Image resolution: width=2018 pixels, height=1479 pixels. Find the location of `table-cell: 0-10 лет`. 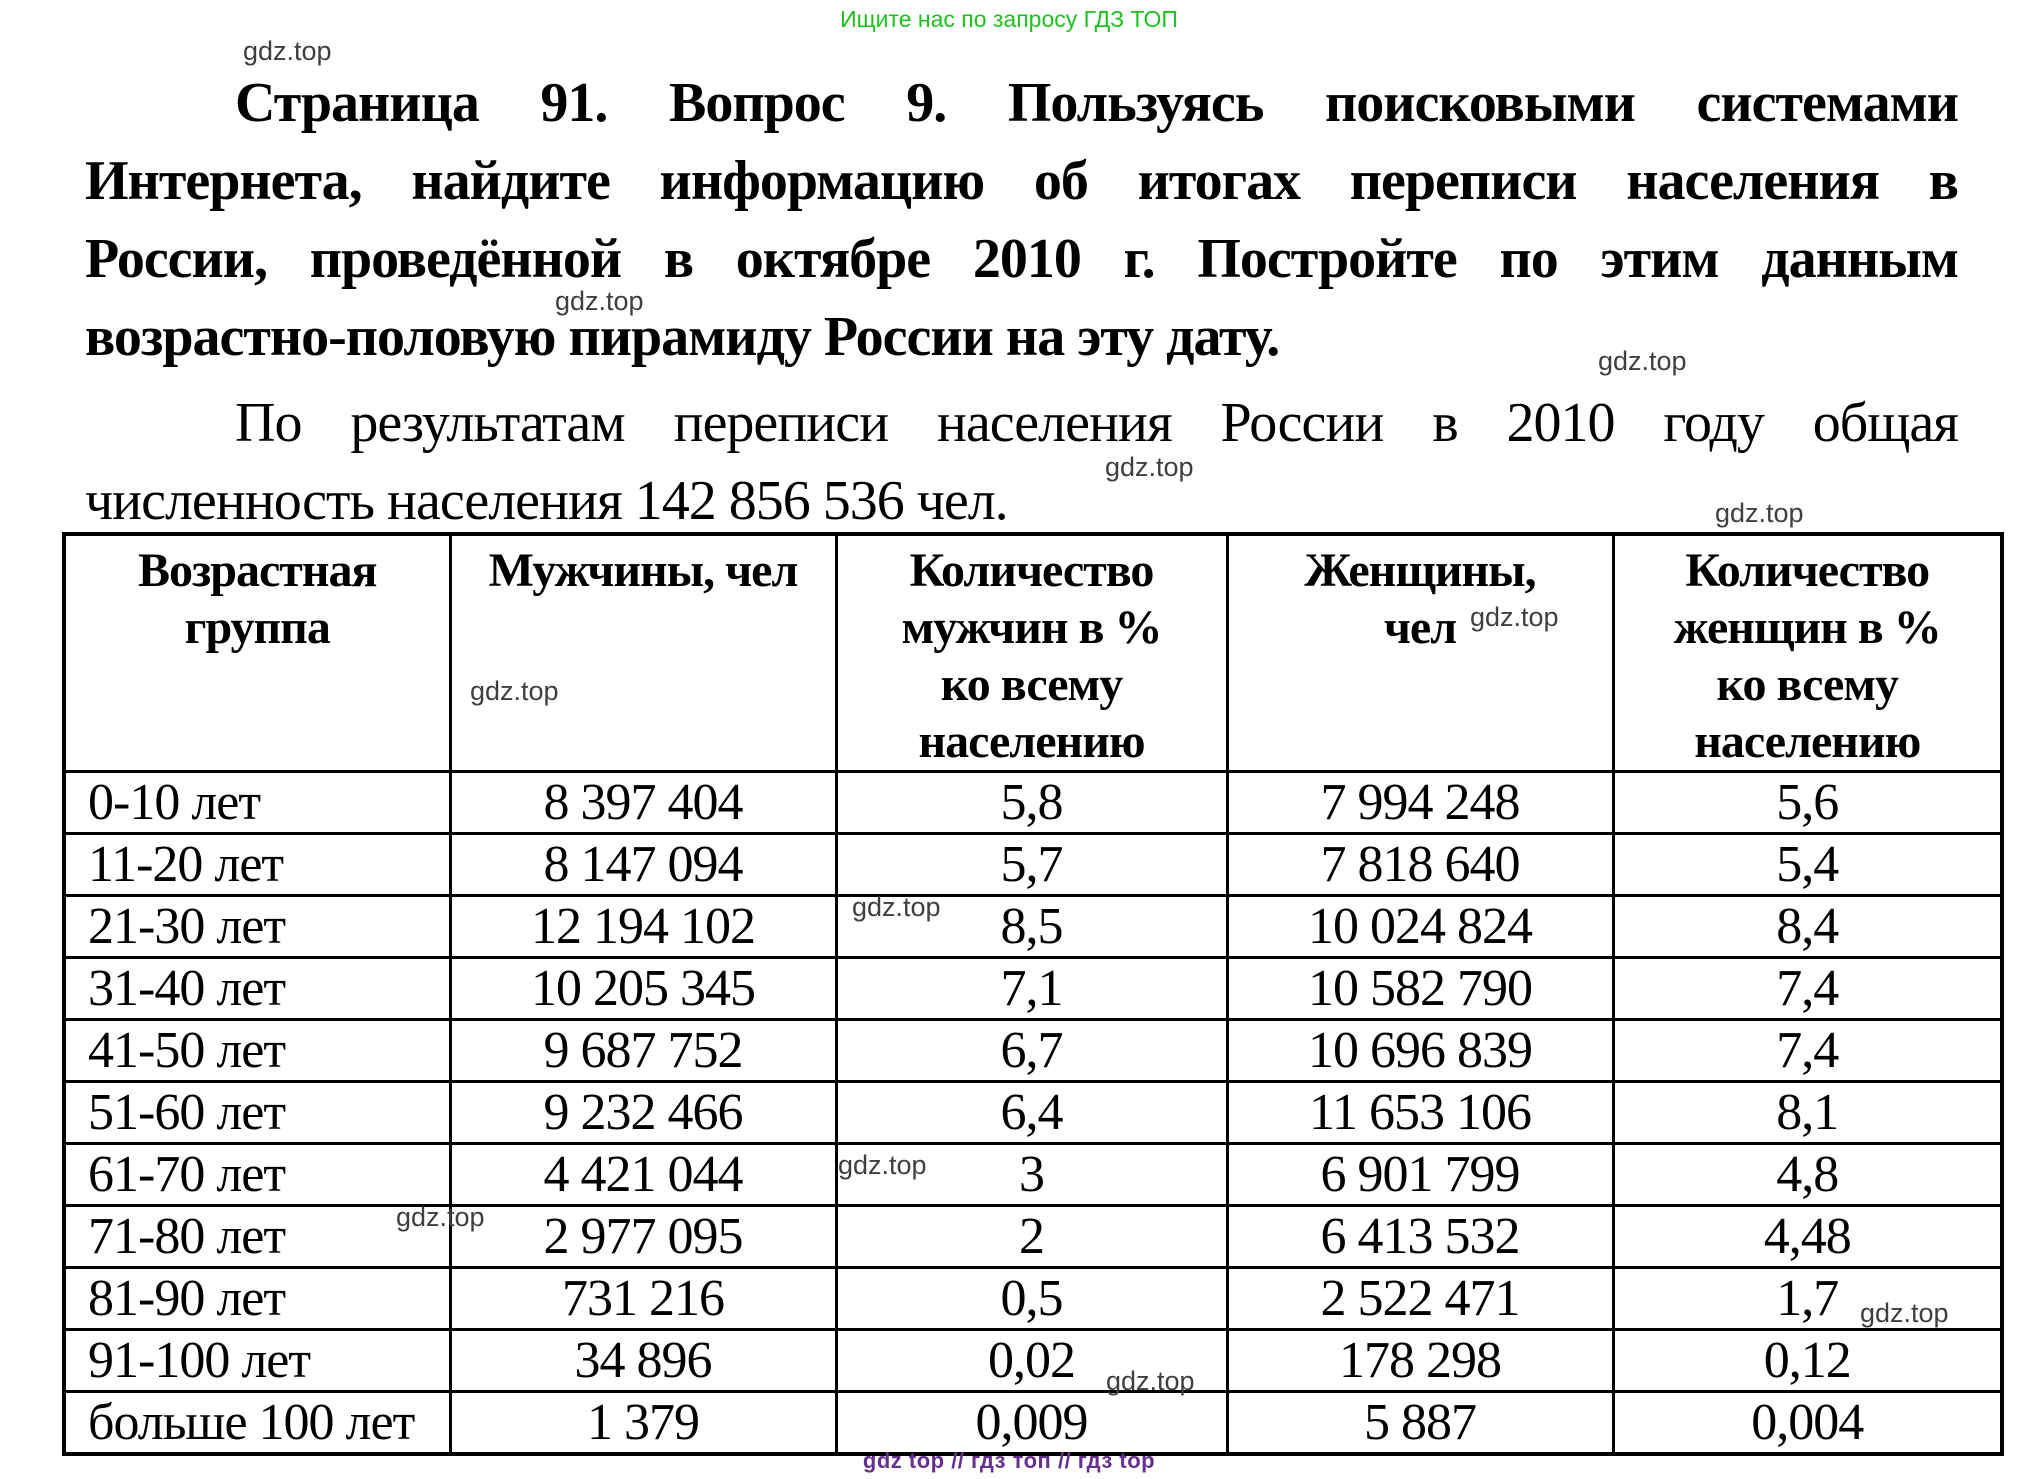

table-cell: 0-10 лет is located at coordinates (257, 802).